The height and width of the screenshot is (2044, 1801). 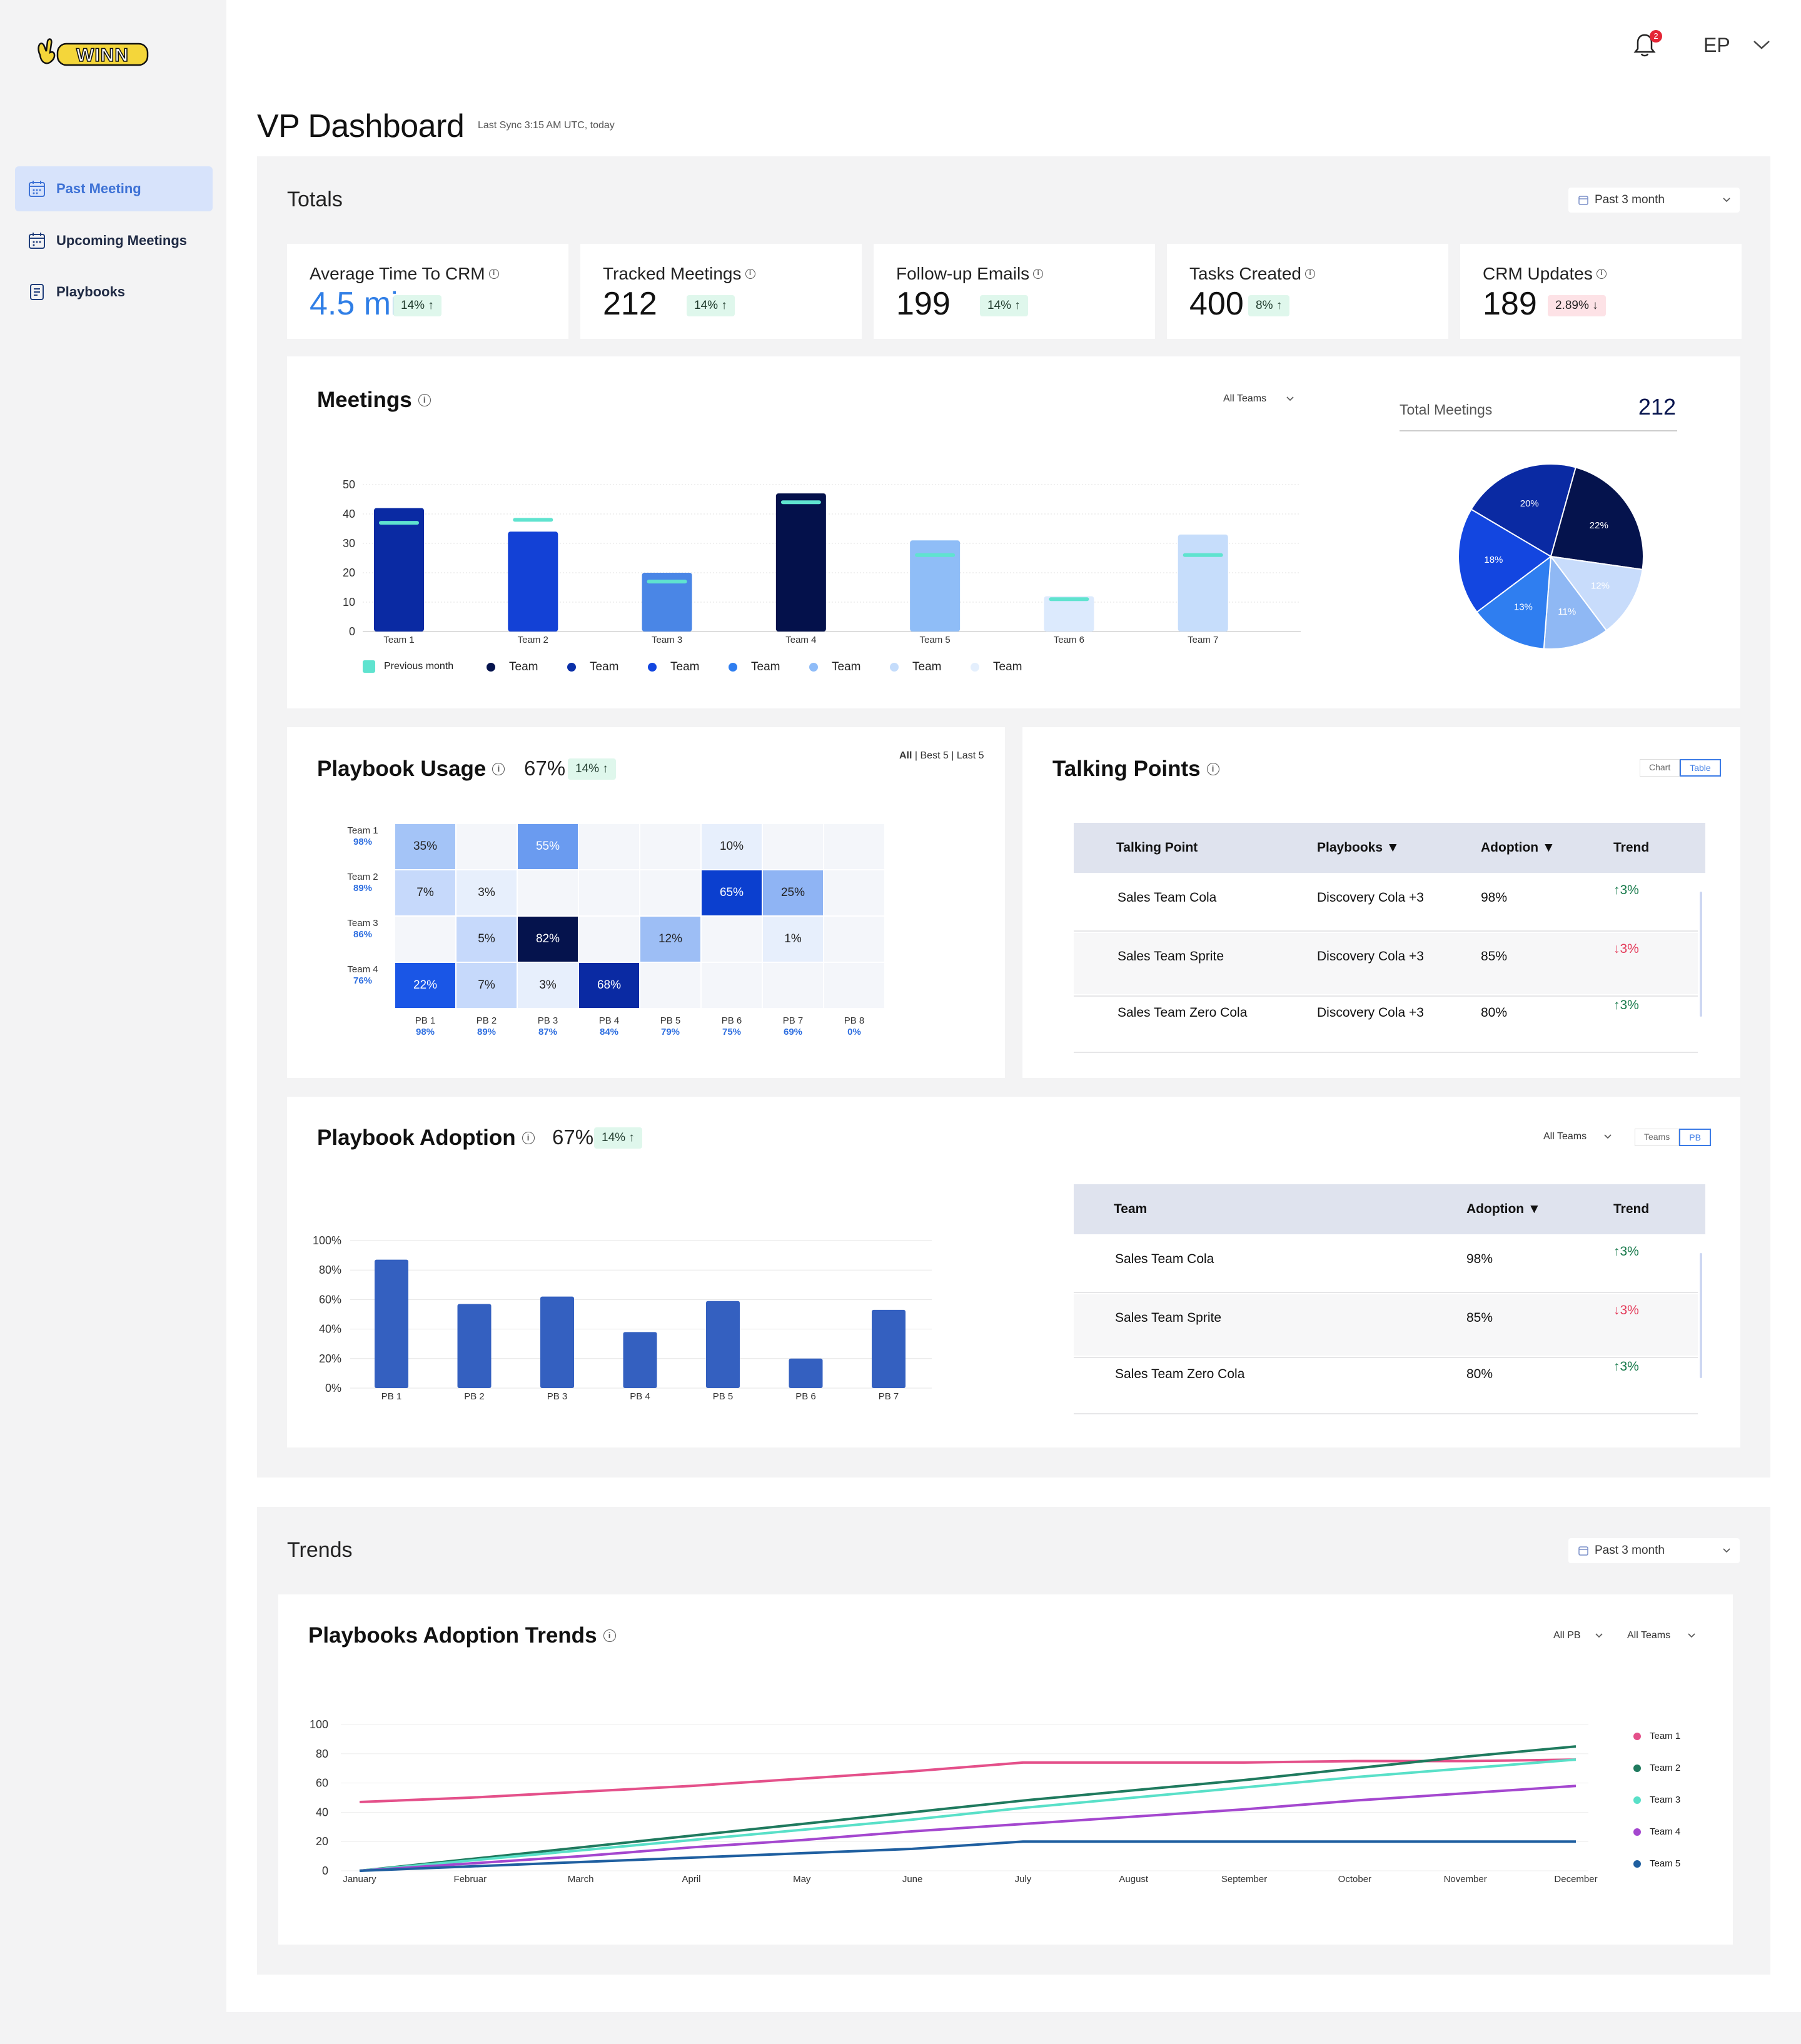 I want to click on winn-logo: WINN, so click(x=93, y=53).